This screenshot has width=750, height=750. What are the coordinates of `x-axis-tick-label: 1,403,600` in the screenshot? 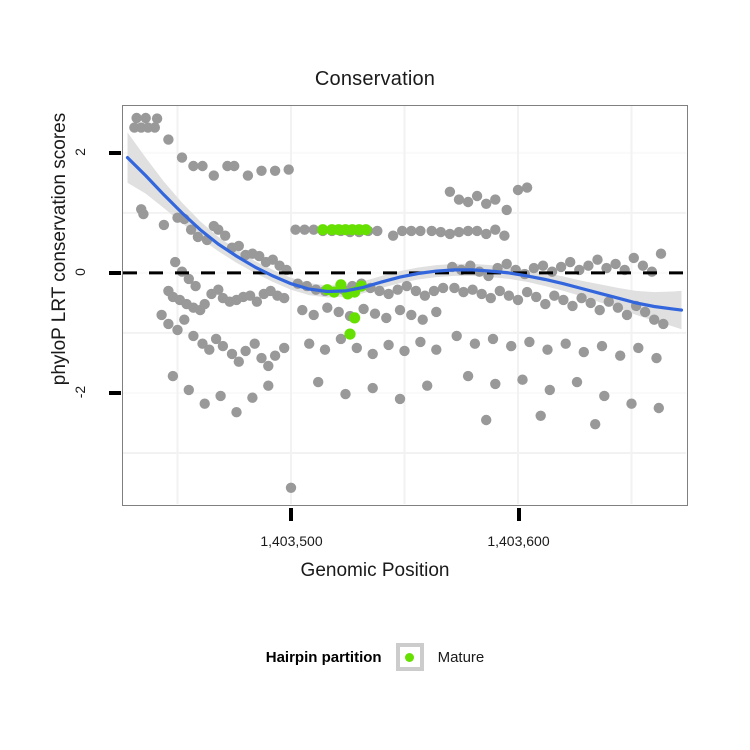 It's located at (518, 541).